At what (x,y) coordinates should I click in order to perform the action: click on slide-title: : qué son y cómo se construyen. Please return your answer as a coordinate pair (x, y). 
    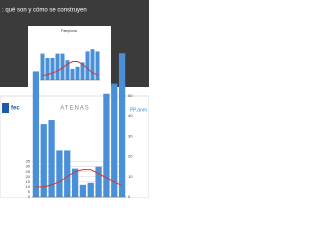
    Looking at the image, I should click on (44, 11).